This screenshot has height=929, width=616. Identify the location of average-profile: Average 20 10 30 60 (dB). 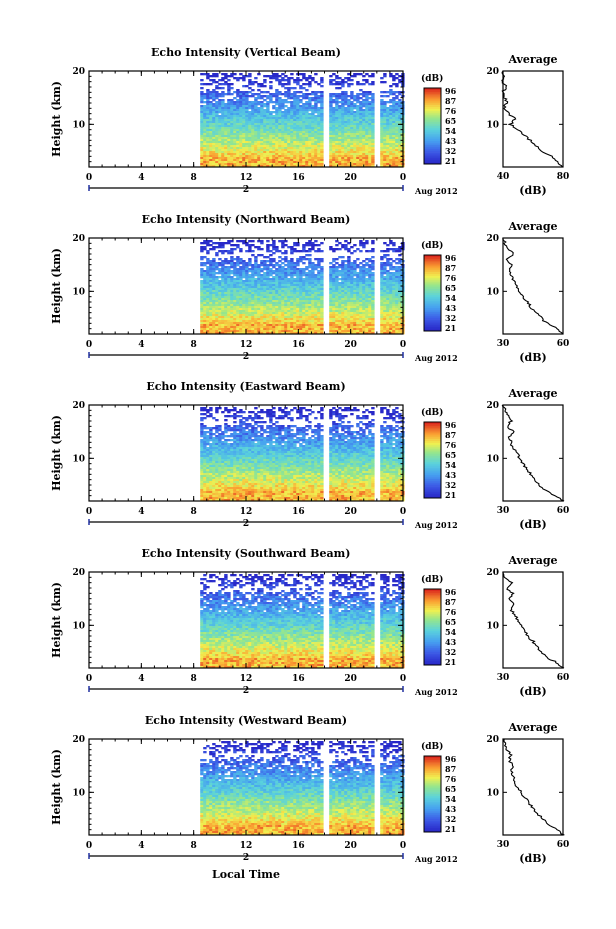
(527, 459).